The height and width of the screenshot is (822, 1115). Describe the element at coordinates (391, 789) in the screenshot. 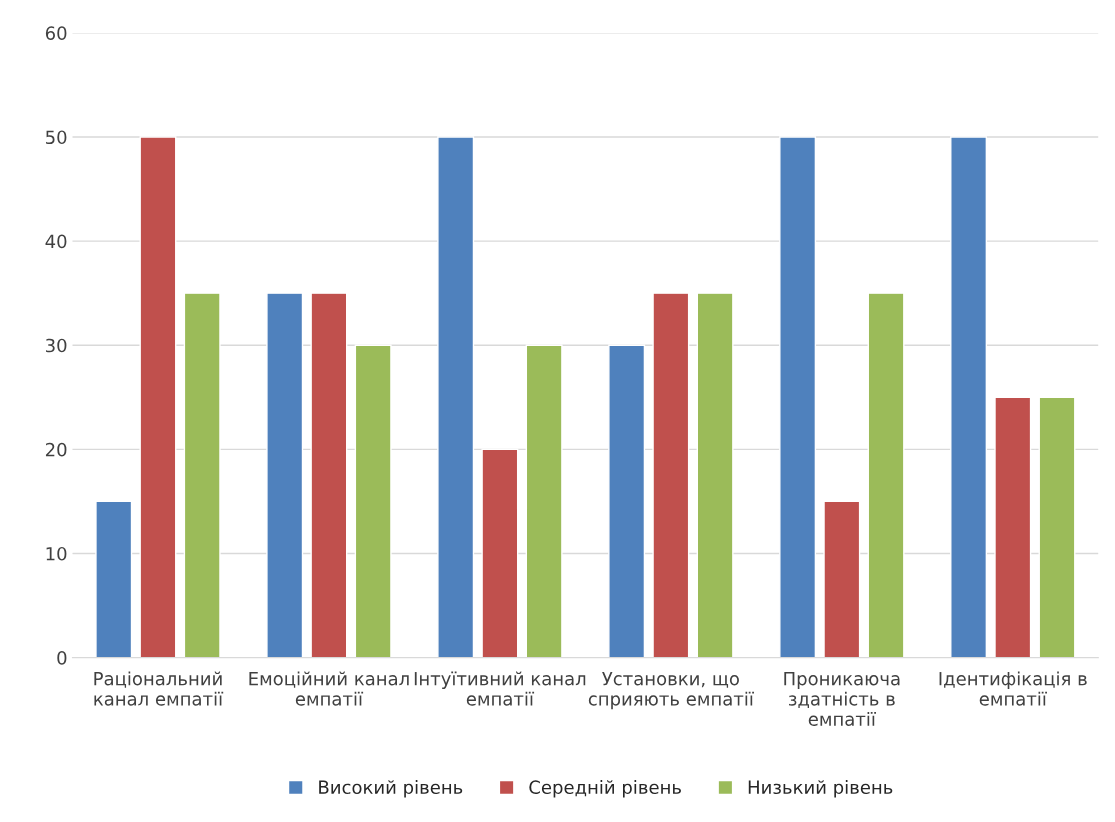

I see `legend-label: Високий рівень` at that location.